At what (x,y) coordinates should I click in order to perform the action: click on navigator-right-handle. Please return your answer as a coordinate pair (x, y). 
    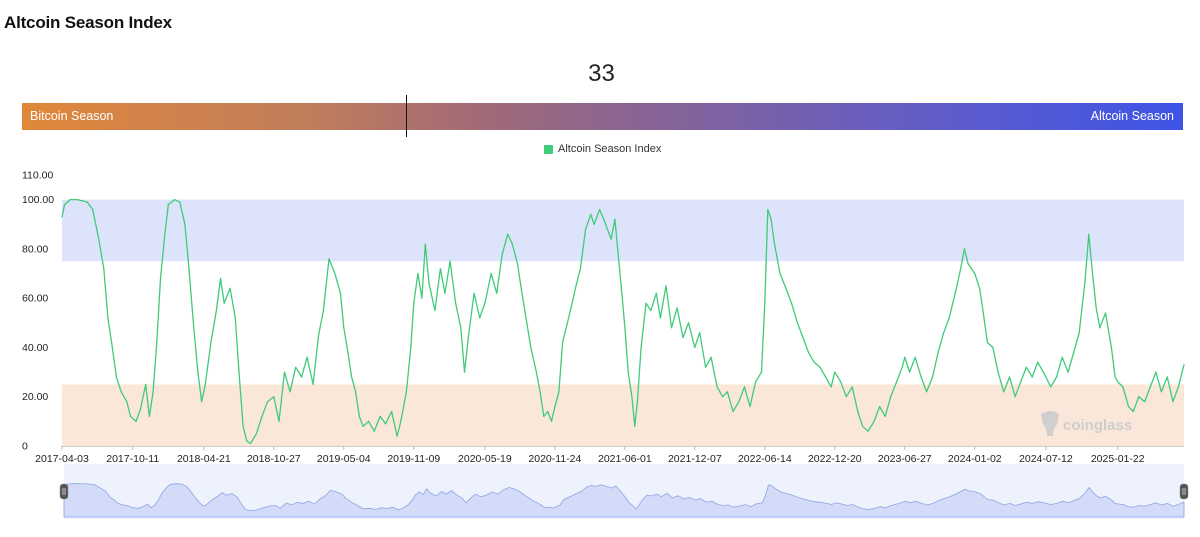
    Looking at the image, I should click on (1184, 491).